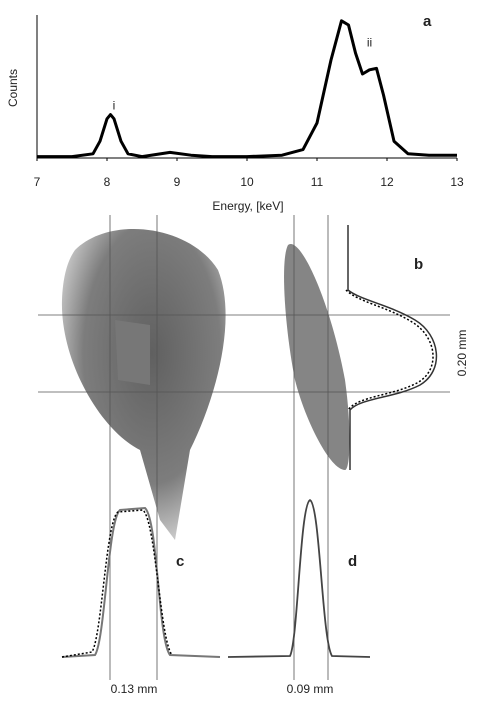  Describe the element at coordinates (418, 264) in the screenshot. I see `panel-label: b` at that location.